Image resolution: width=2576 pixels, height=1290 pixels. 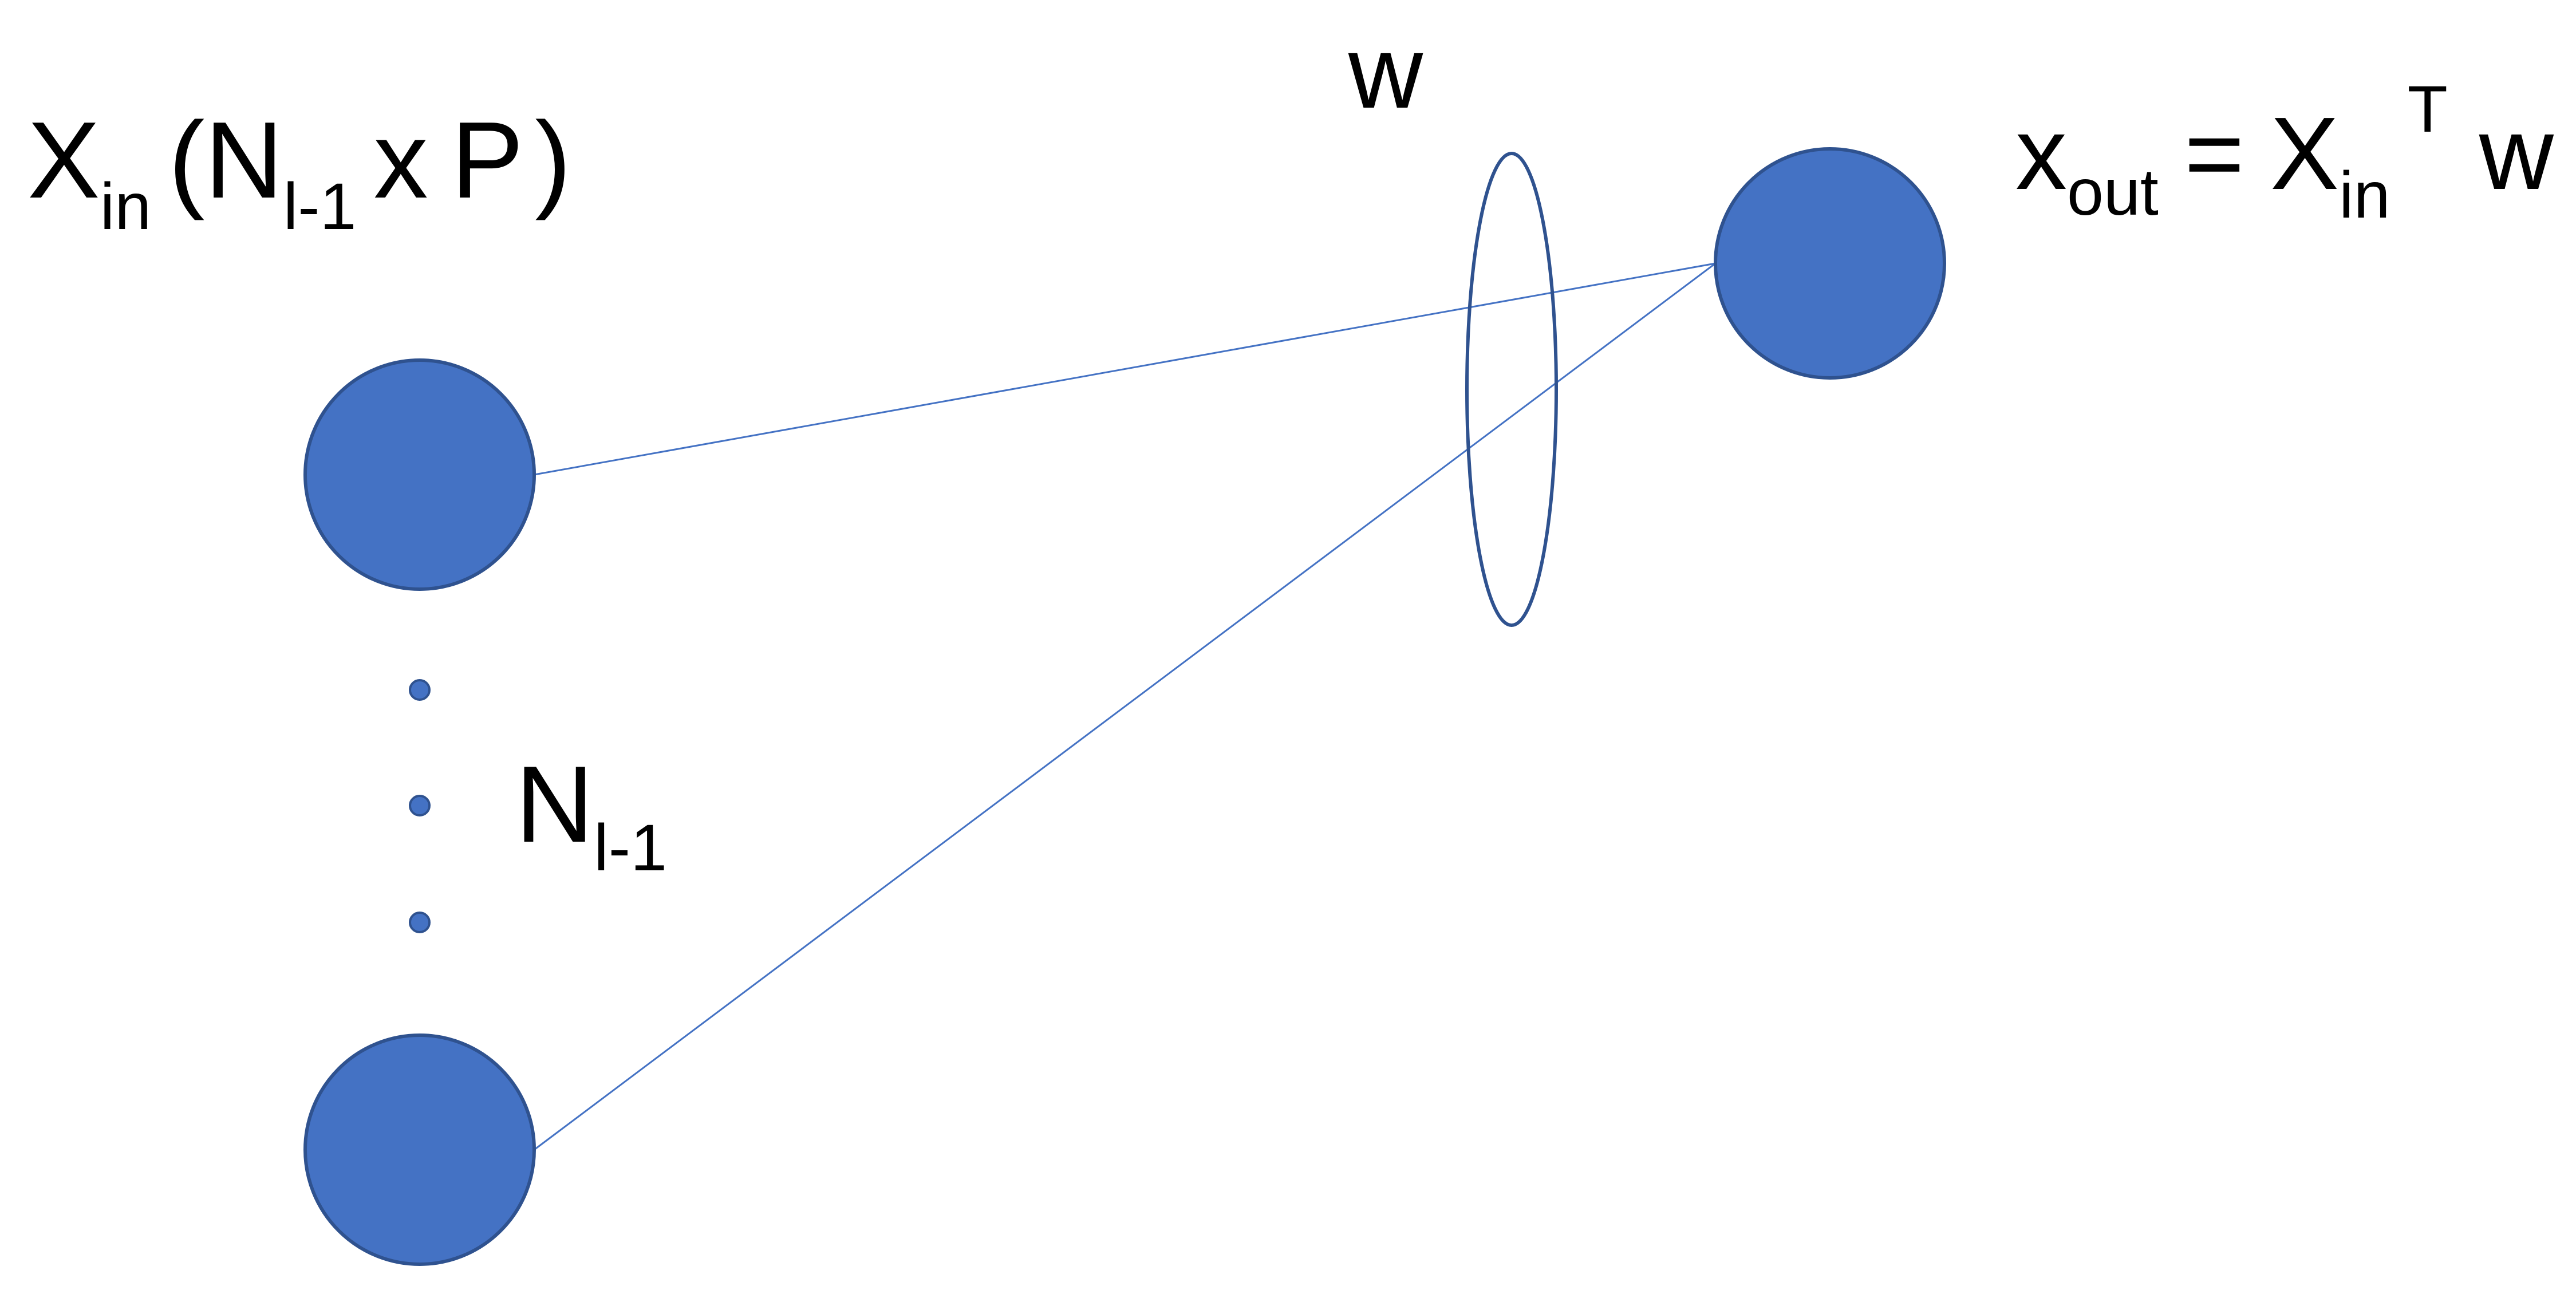 What do you see at coordinates (2113, 193) in the screenshot?
I see `output-base-sub: out` at bounding box center [2113, 193].